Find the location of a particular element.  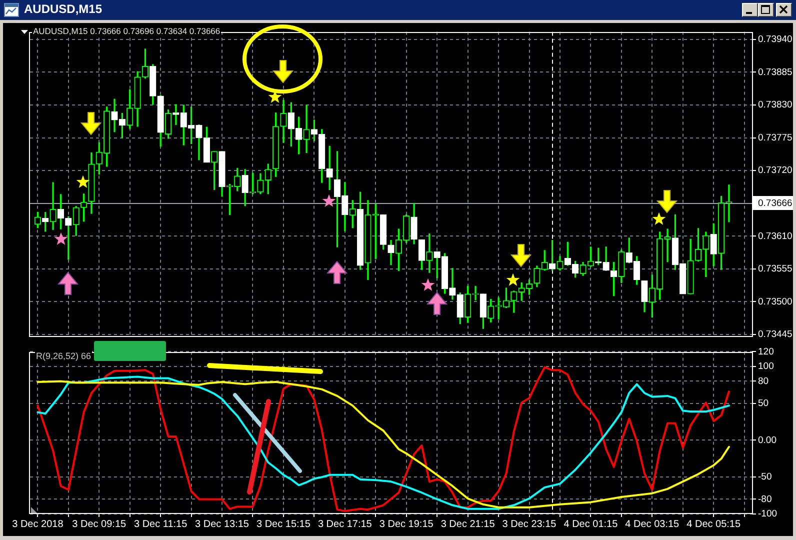

y-tick-label: 50 is located at coordinates (763, 403).